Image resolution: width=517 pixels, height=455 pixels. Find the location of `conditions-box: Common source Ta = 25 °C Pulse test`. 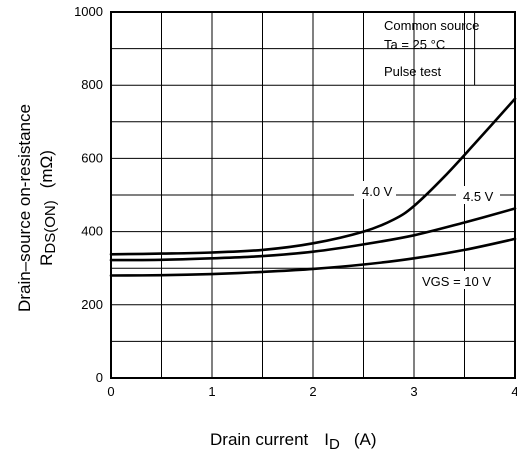

conditions-box: Common source Ta = 25 °C Pulse test is located at coordinates (449, 46).